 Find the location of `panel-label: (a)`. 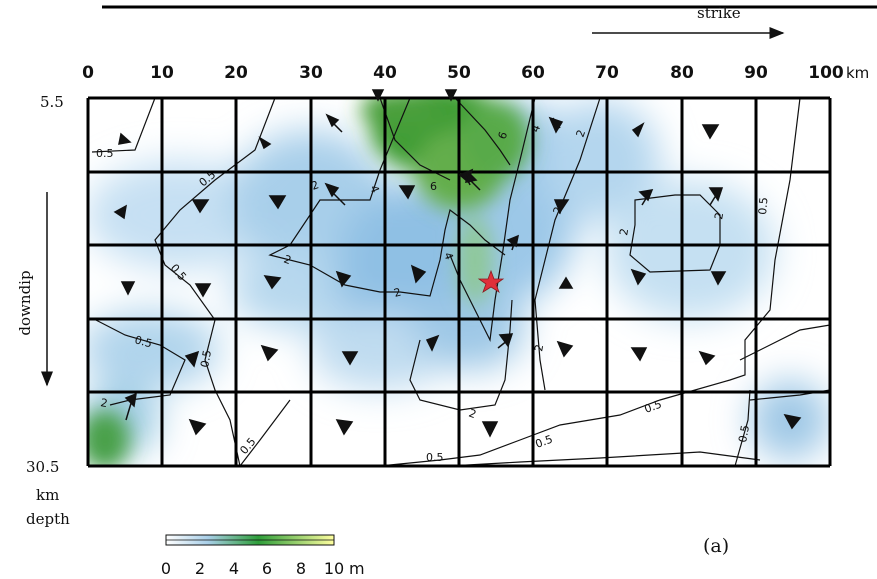

panel-label: (a) is located at coordinates (716, 546).